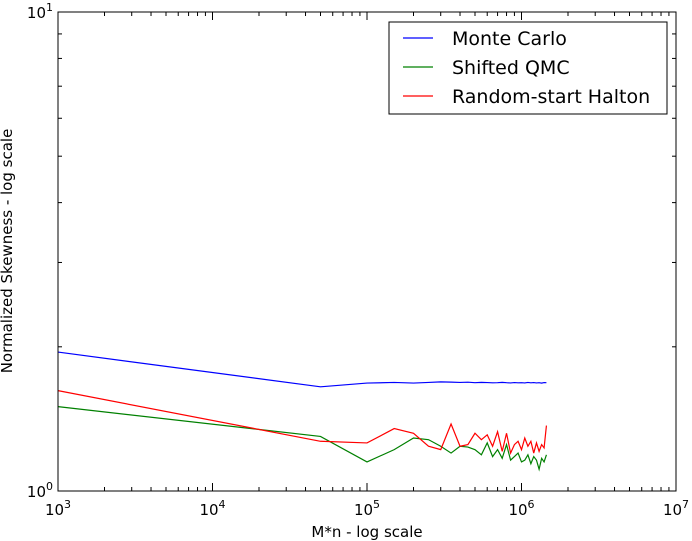 Image resolution: width=692 pixels, height=541 pixels. Describe the element at coordinates (676, 508) in the screenshot. I see `x-tick-label: 10⁷` at that location.